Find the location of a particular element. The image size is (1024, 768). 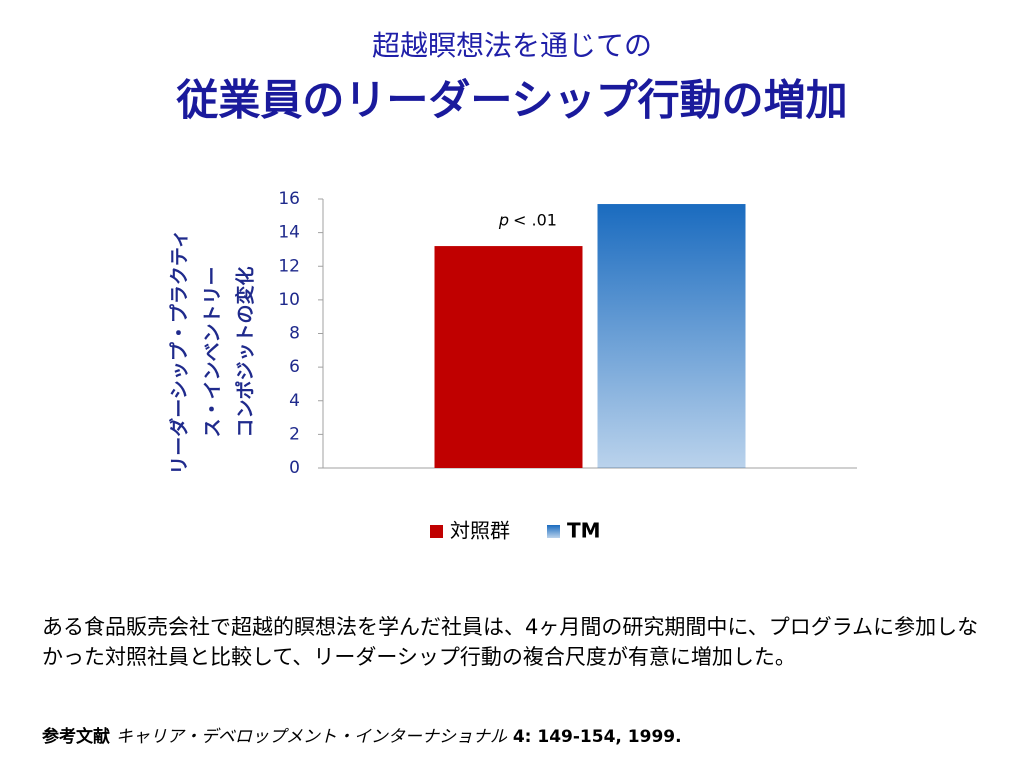

reference-source: キャリア・デベロップメント・インターナショナル is located at coordinates (311, 737).